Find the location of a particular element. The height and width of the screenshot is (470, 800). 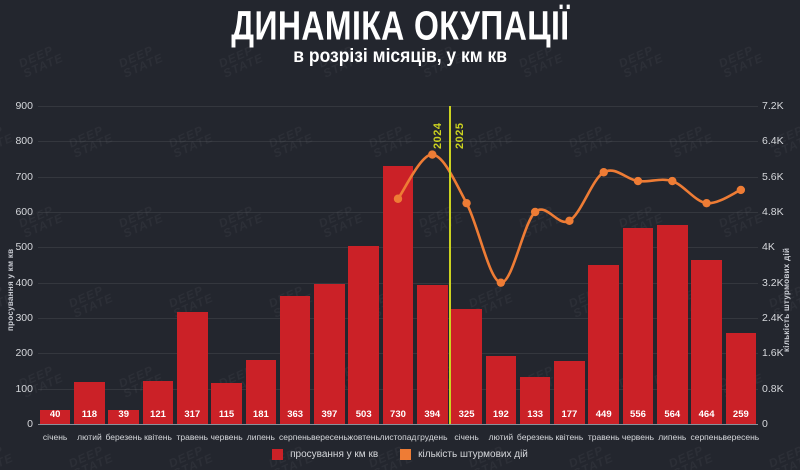

legend-swatch-advance is located at coordinates (278, 454).